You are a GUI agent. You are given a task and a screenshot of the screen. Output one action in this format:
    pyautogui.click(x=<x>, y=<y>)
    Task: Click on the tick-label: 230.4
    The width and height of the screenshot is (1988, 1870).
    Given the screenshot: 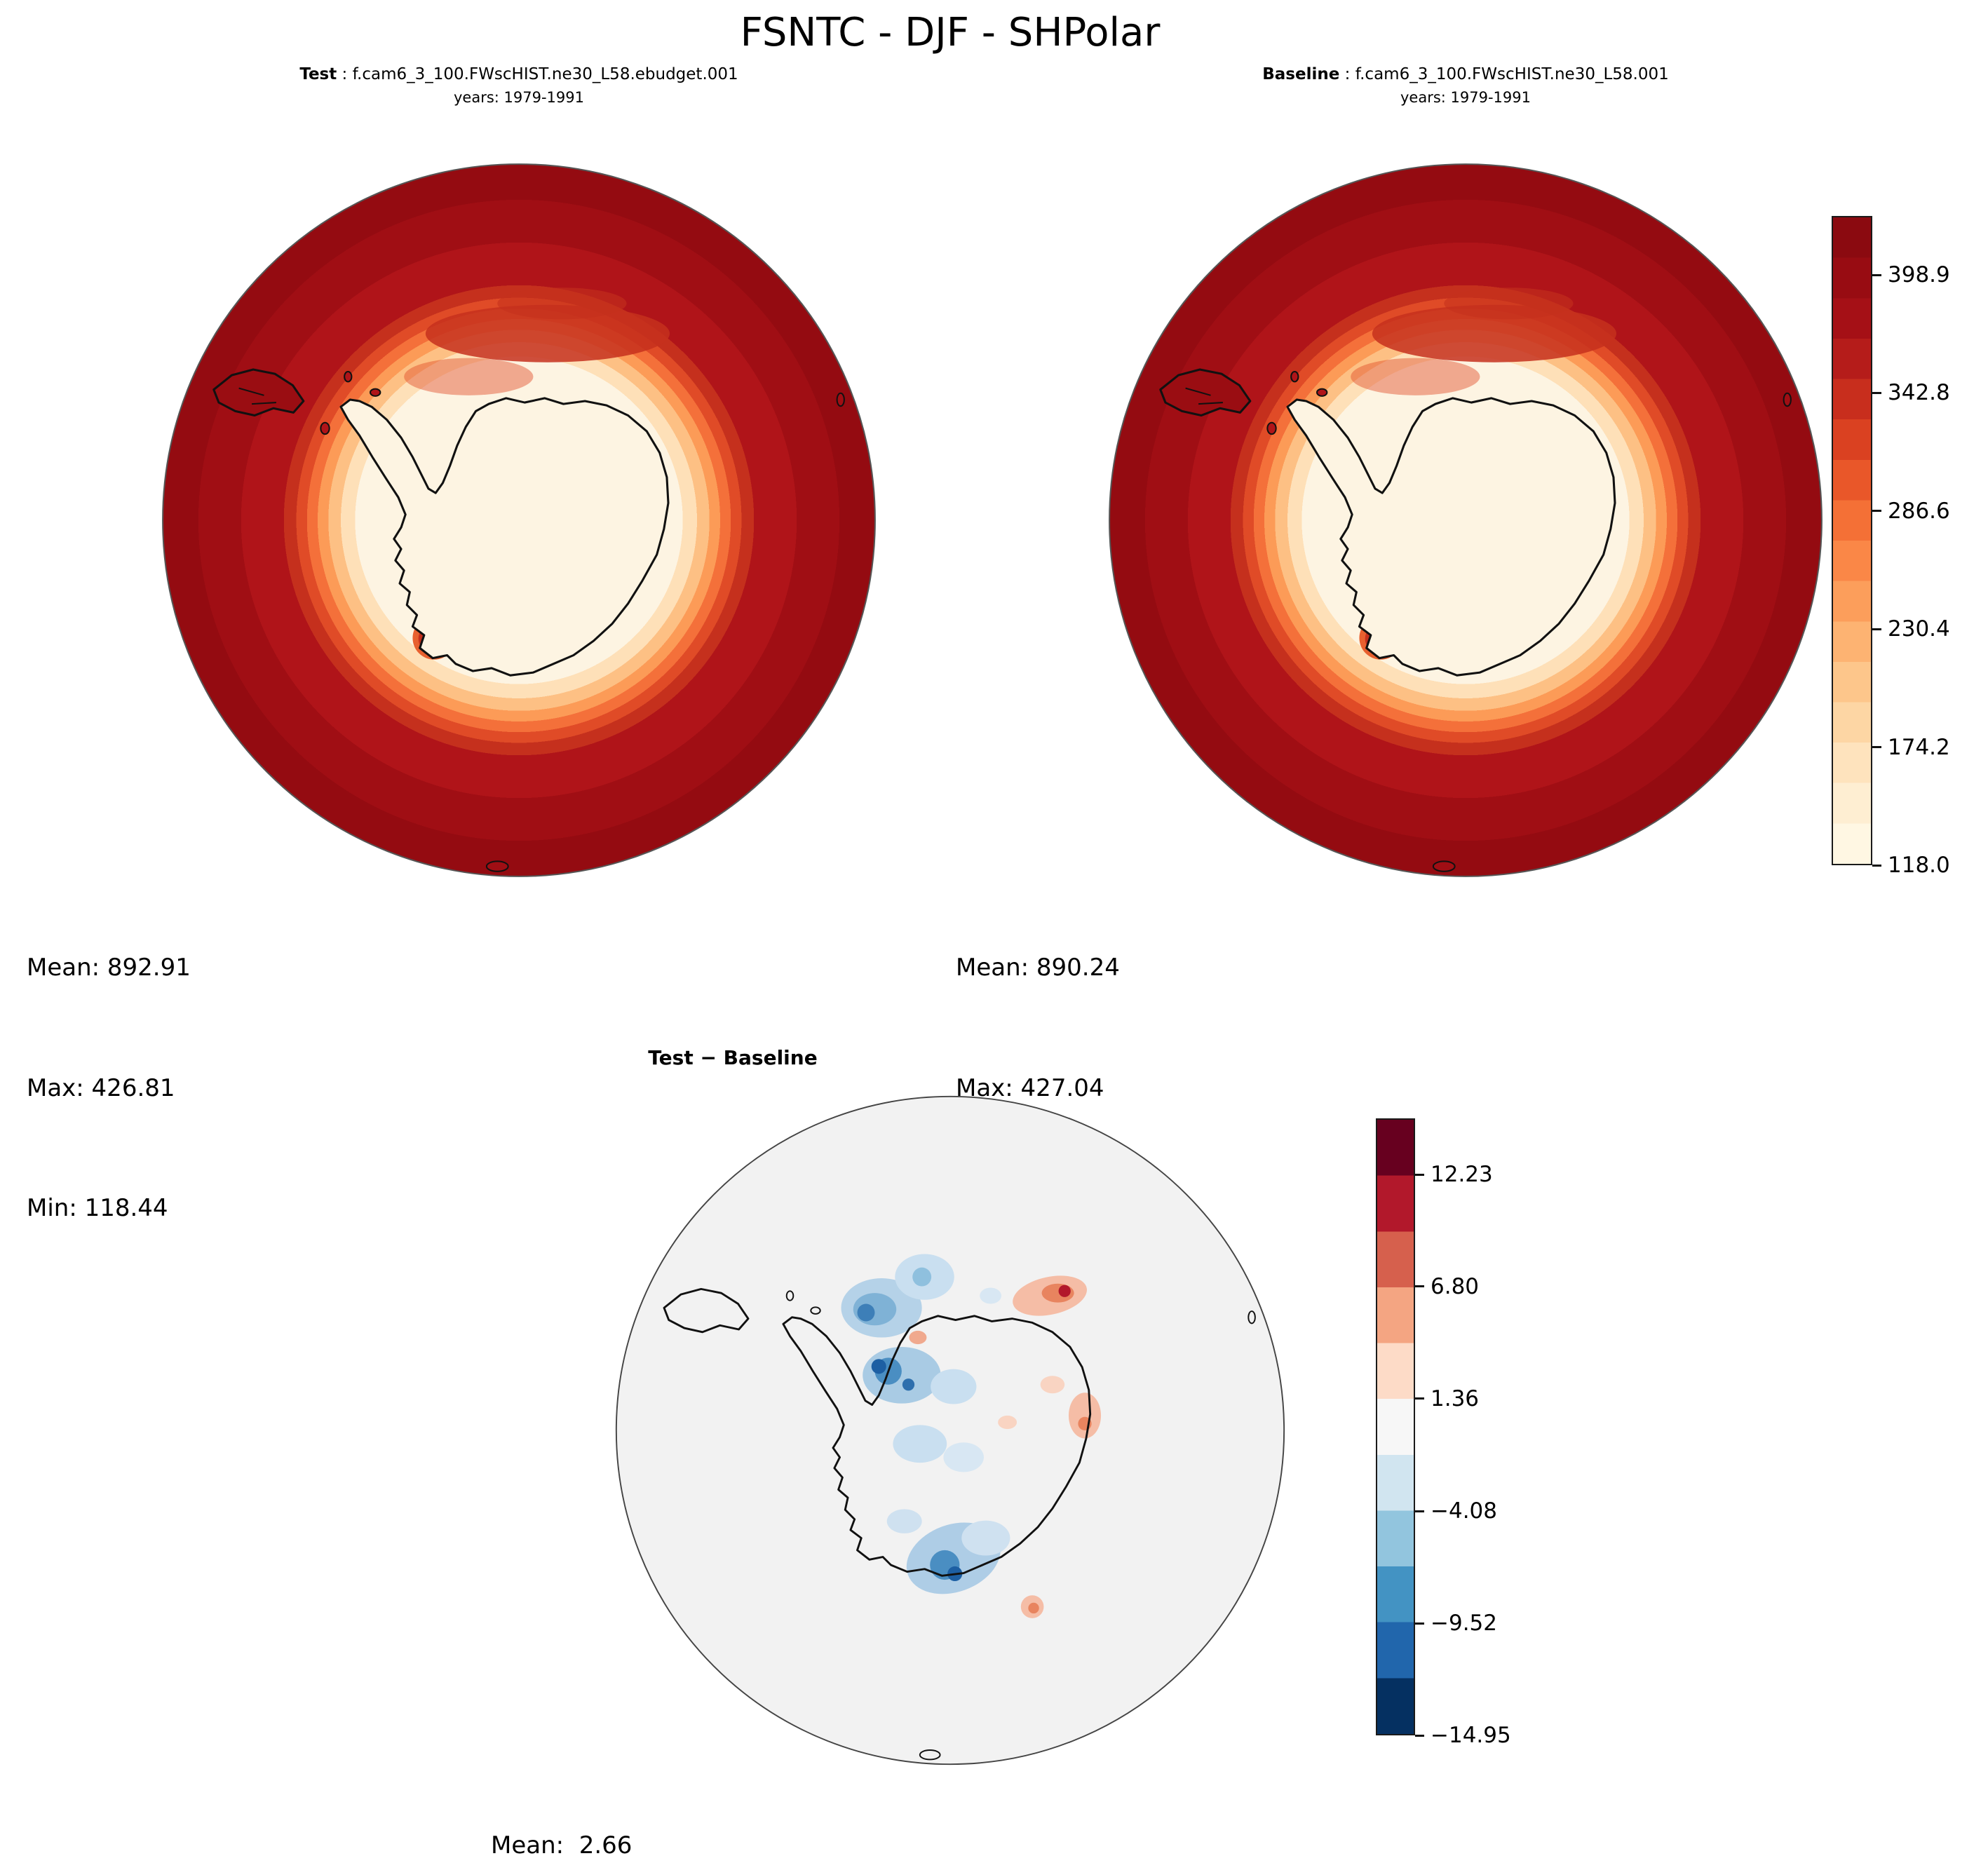 What is the action you would take?
    pyautogui.click(x=1919, y=629)
    